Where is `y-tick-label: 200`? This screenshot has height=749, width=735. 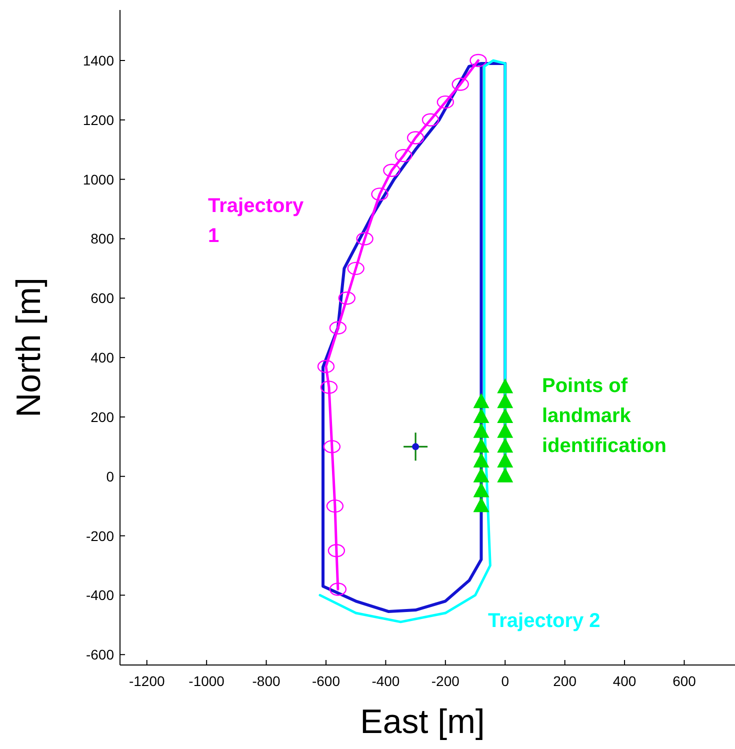 y-tick-label: 200 is located at coordinates (102, 416).